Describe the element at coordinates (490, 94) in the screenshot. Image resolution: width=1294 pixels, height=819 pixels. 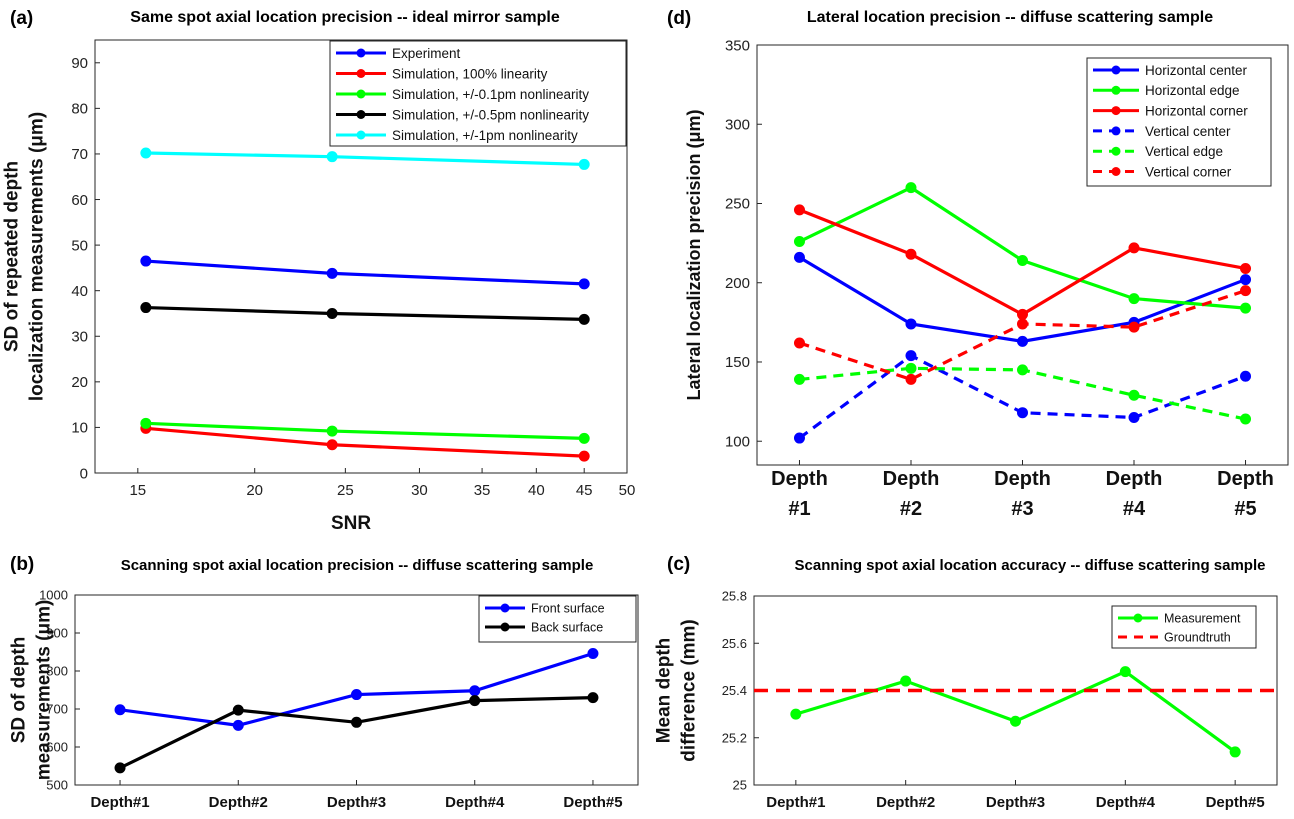
I see `legend-label-2: Simulation, +/-0.1pm nonlinearity` at that location.